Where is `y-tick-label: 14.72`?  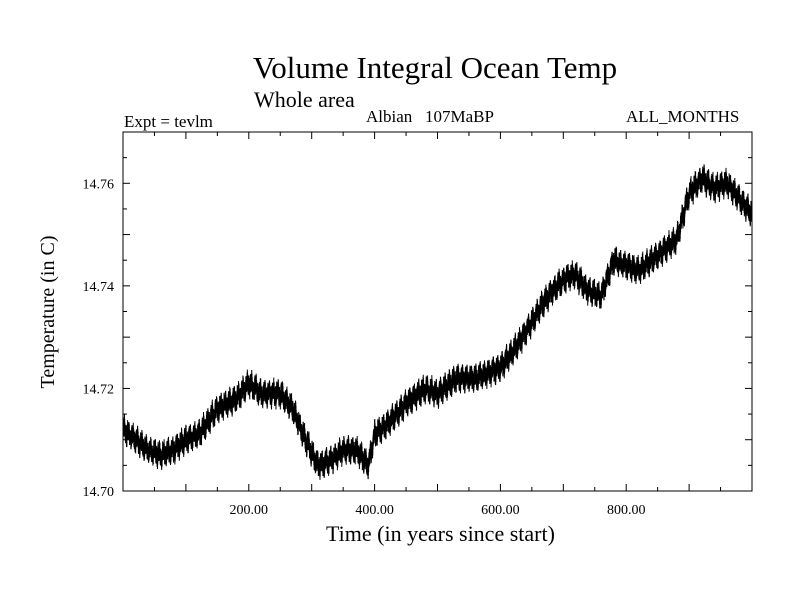 y-tick-label: 14.72 is located at coordinates (99, 389).